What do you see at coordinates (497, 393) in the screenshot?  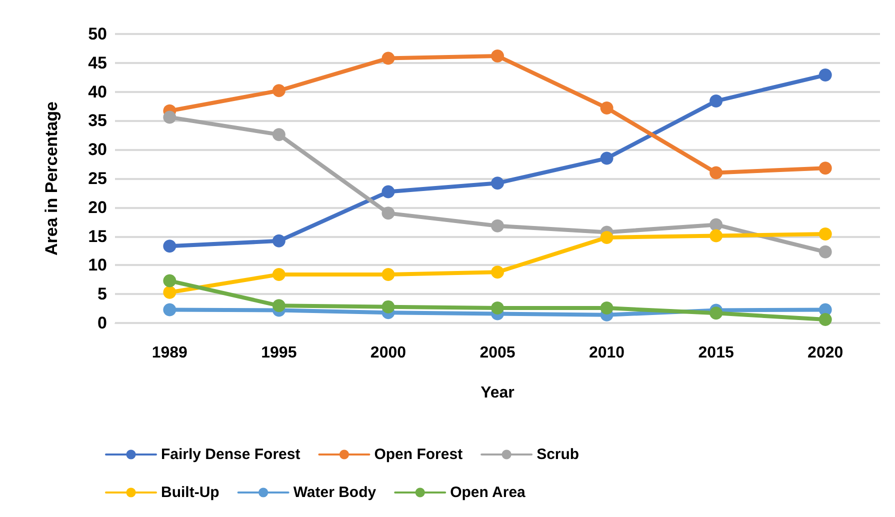 I see `x-axis-title: Year` at bounding box center [497, 393].